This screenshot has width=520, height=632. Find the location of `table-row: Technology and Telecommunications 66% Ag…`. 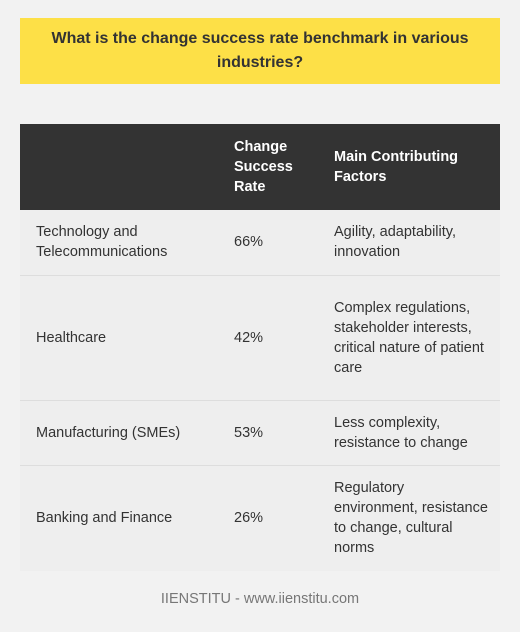

table-row: Technology and Telecommunications 66% Ag… is located at coordinates (260, 243).